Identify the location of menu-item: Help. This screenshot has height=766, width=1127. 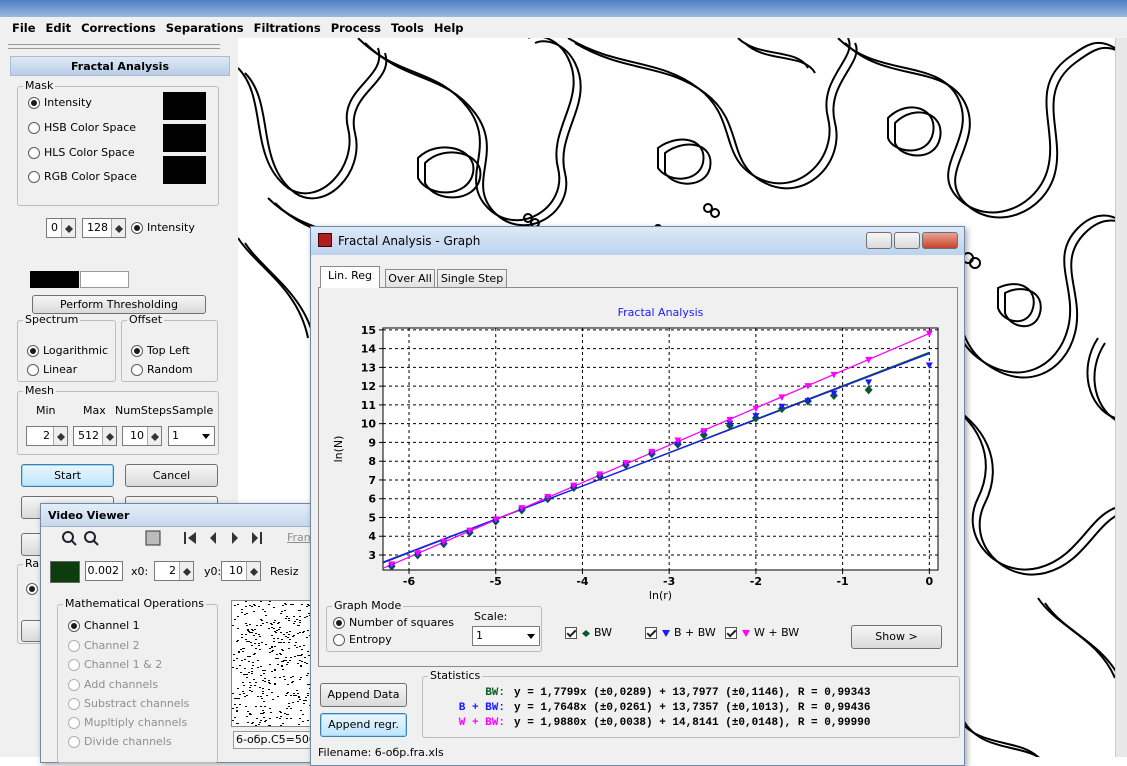
(448, 27).